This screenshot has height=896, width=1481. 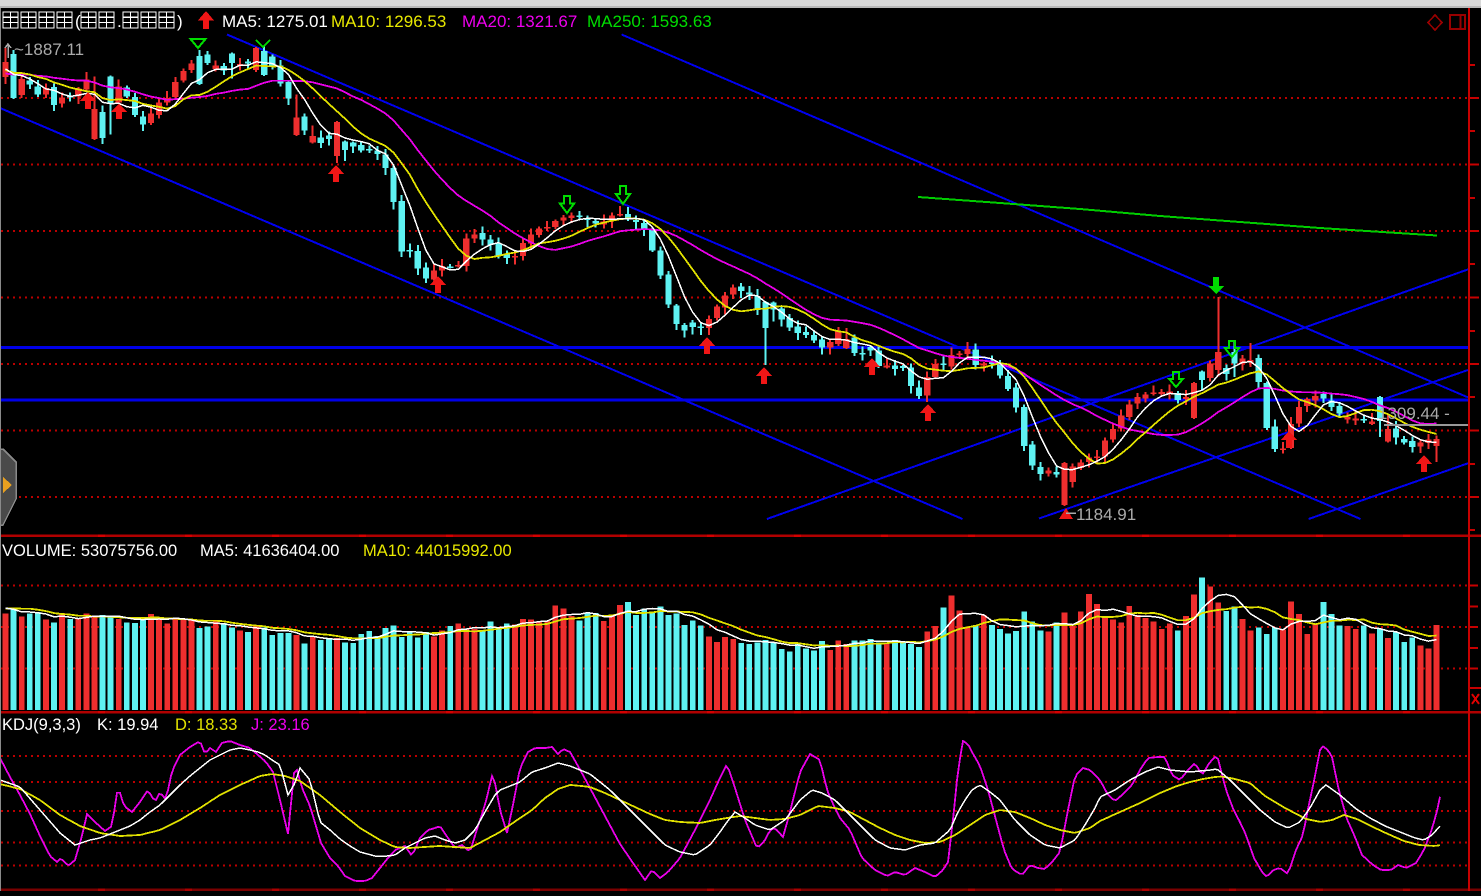 What do you see at coordinates (1106, 514) in the screenshot?
I see `svg-text: 1184.91` at bounding box center [1106, 514].